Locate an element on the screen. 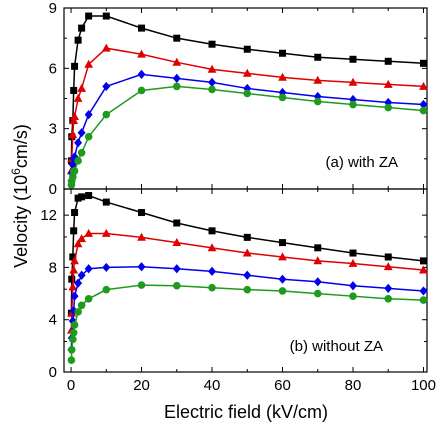 The width and height of the screenshot is (436, 440). x-tick-label: 40 is located at coordinates (212, 385).